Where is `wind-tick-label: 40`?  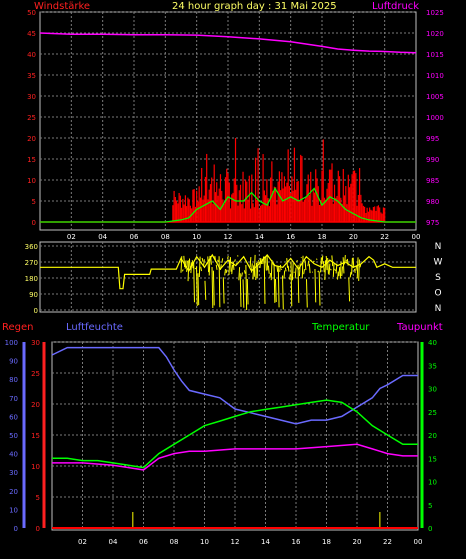 wind-tick-label: 40 is located at coordinates (31, 55).